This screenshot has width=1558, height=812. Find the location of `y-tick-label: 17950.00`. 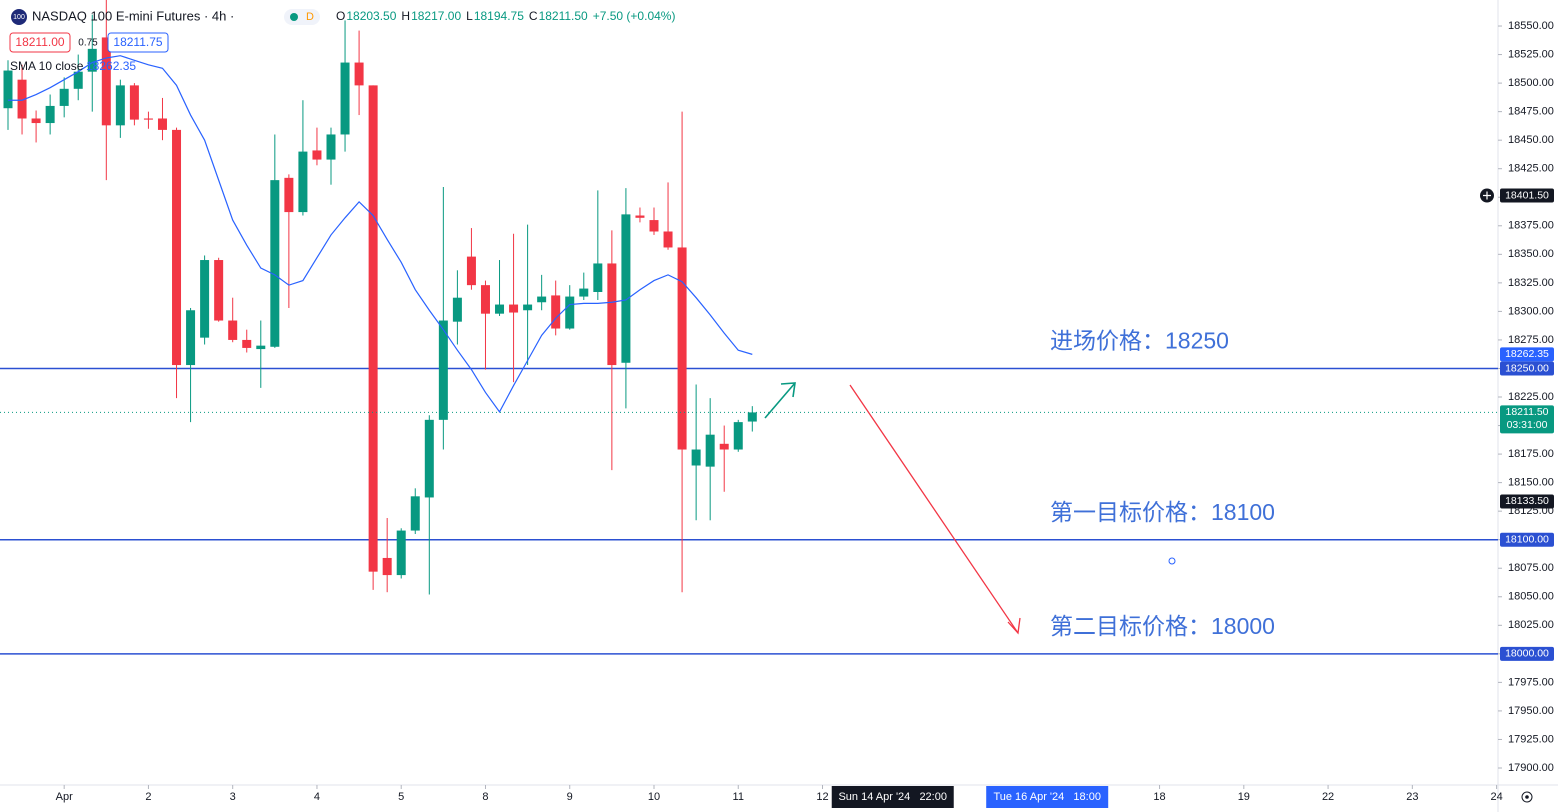

y-tick-label: 17950.00 is located at coordinates (1531, 711).